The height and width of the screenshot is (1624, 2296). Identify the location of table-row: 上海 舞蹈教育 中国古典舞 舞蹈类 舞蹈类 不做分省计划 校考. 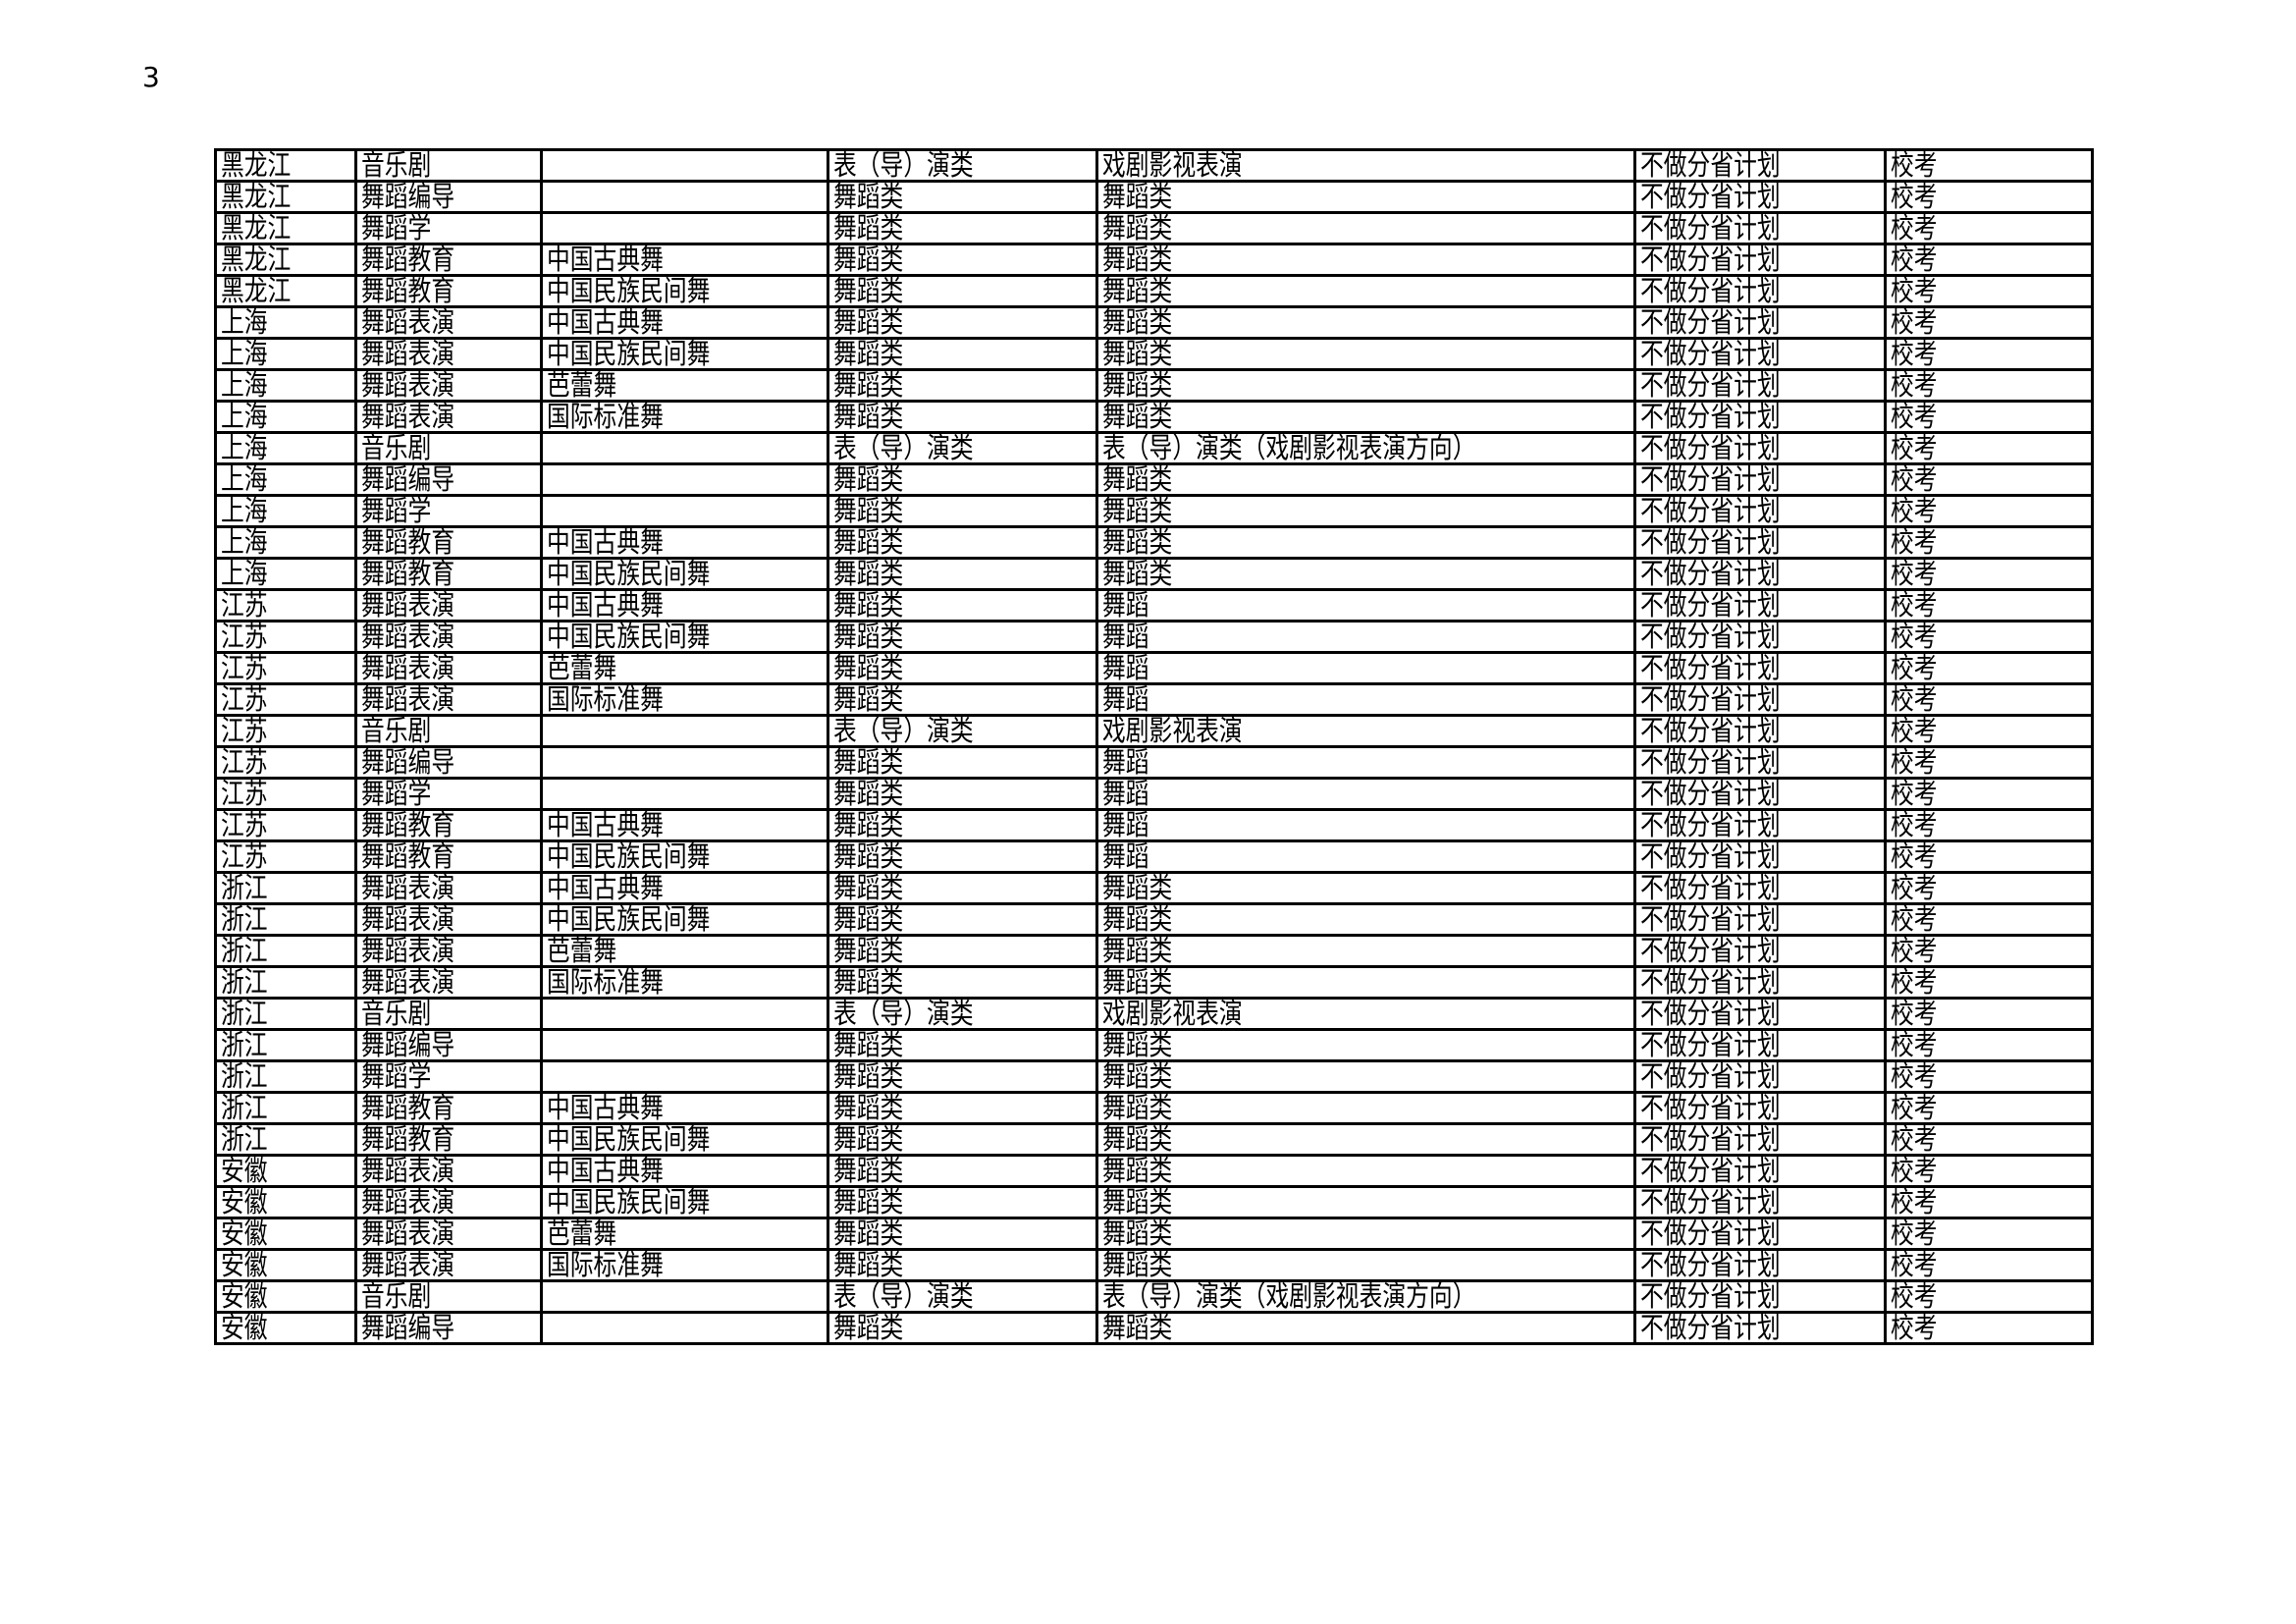
(1154, 542).